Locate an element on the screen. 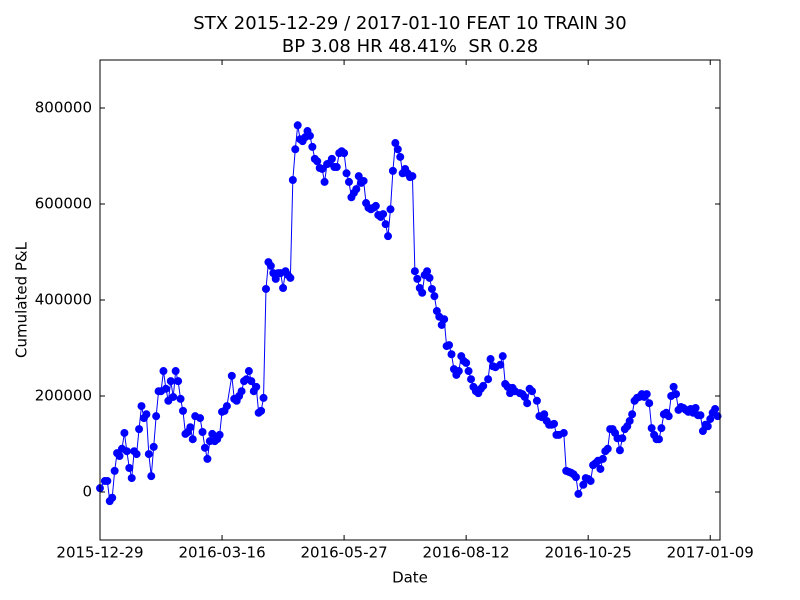 The image size is (800, 600). x-tick-label: 2017-01-09 is located at coordinates (710, 553).